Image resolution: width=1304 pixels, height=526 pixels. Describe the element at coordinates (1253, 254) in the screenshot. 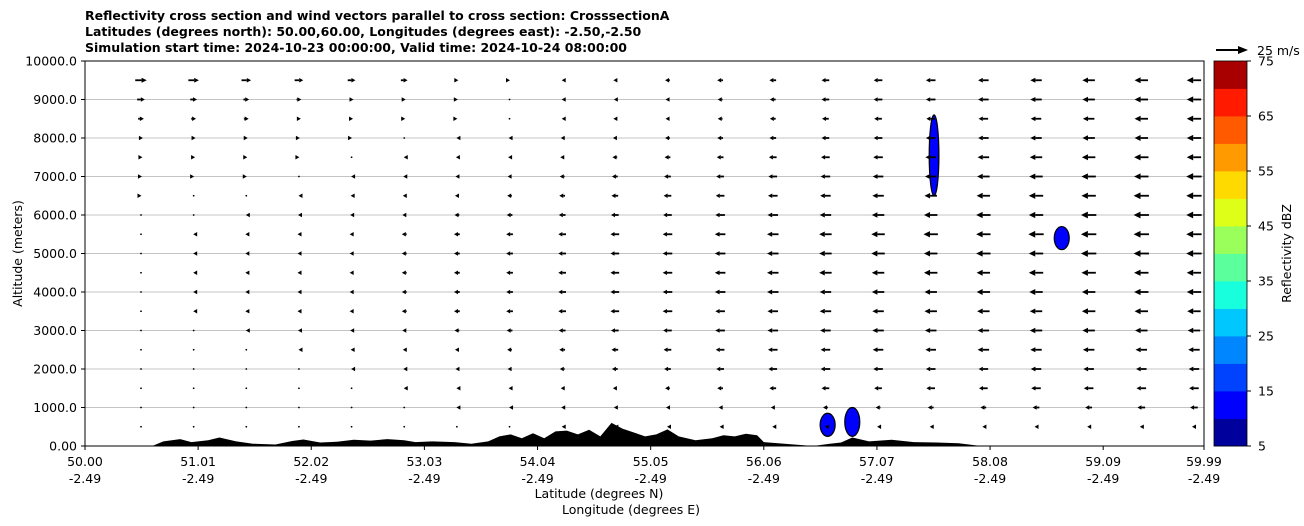

I see `colorbar: 5 15 25 35 45 55 65 75 Reflectivity dBZ` at that location.